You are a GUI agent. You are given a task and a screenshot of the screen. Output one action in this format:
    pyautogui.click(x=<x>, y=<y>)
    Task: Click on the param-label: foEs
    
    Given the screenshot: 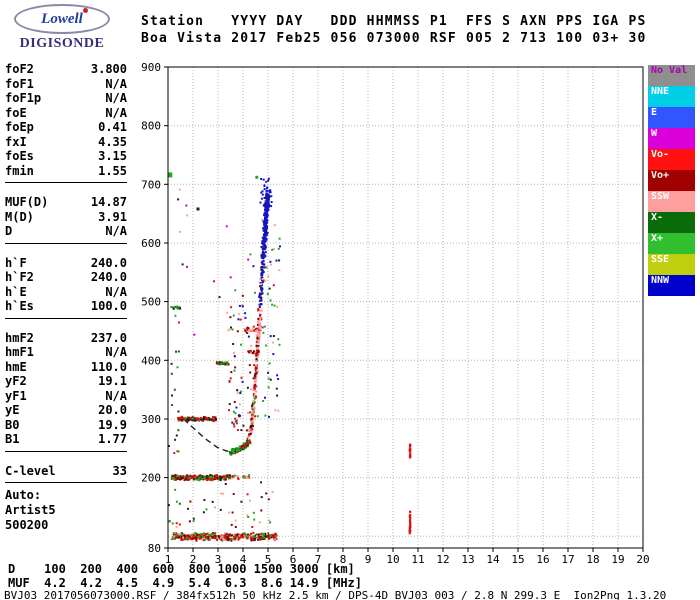 What is the action you would take?
    pyautogui.click(x=19, y=156)
    